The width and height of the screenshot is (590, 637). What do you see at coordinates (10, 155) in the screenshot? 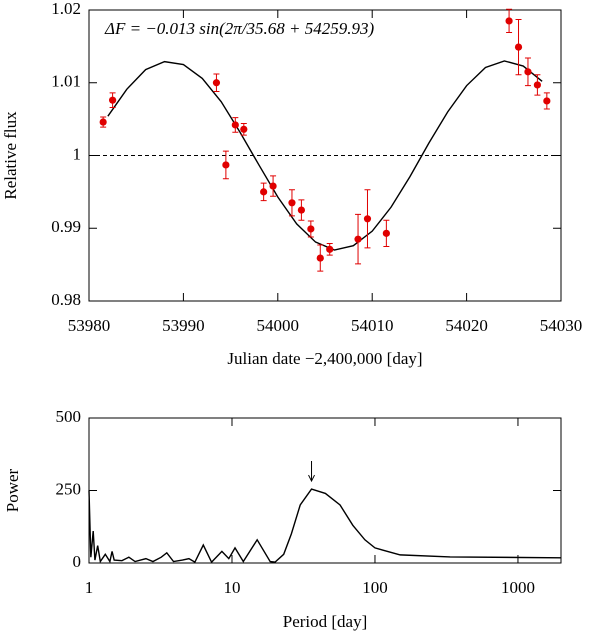
I see `y-axis-label: Relative flux` at bounding box center [10, 155].